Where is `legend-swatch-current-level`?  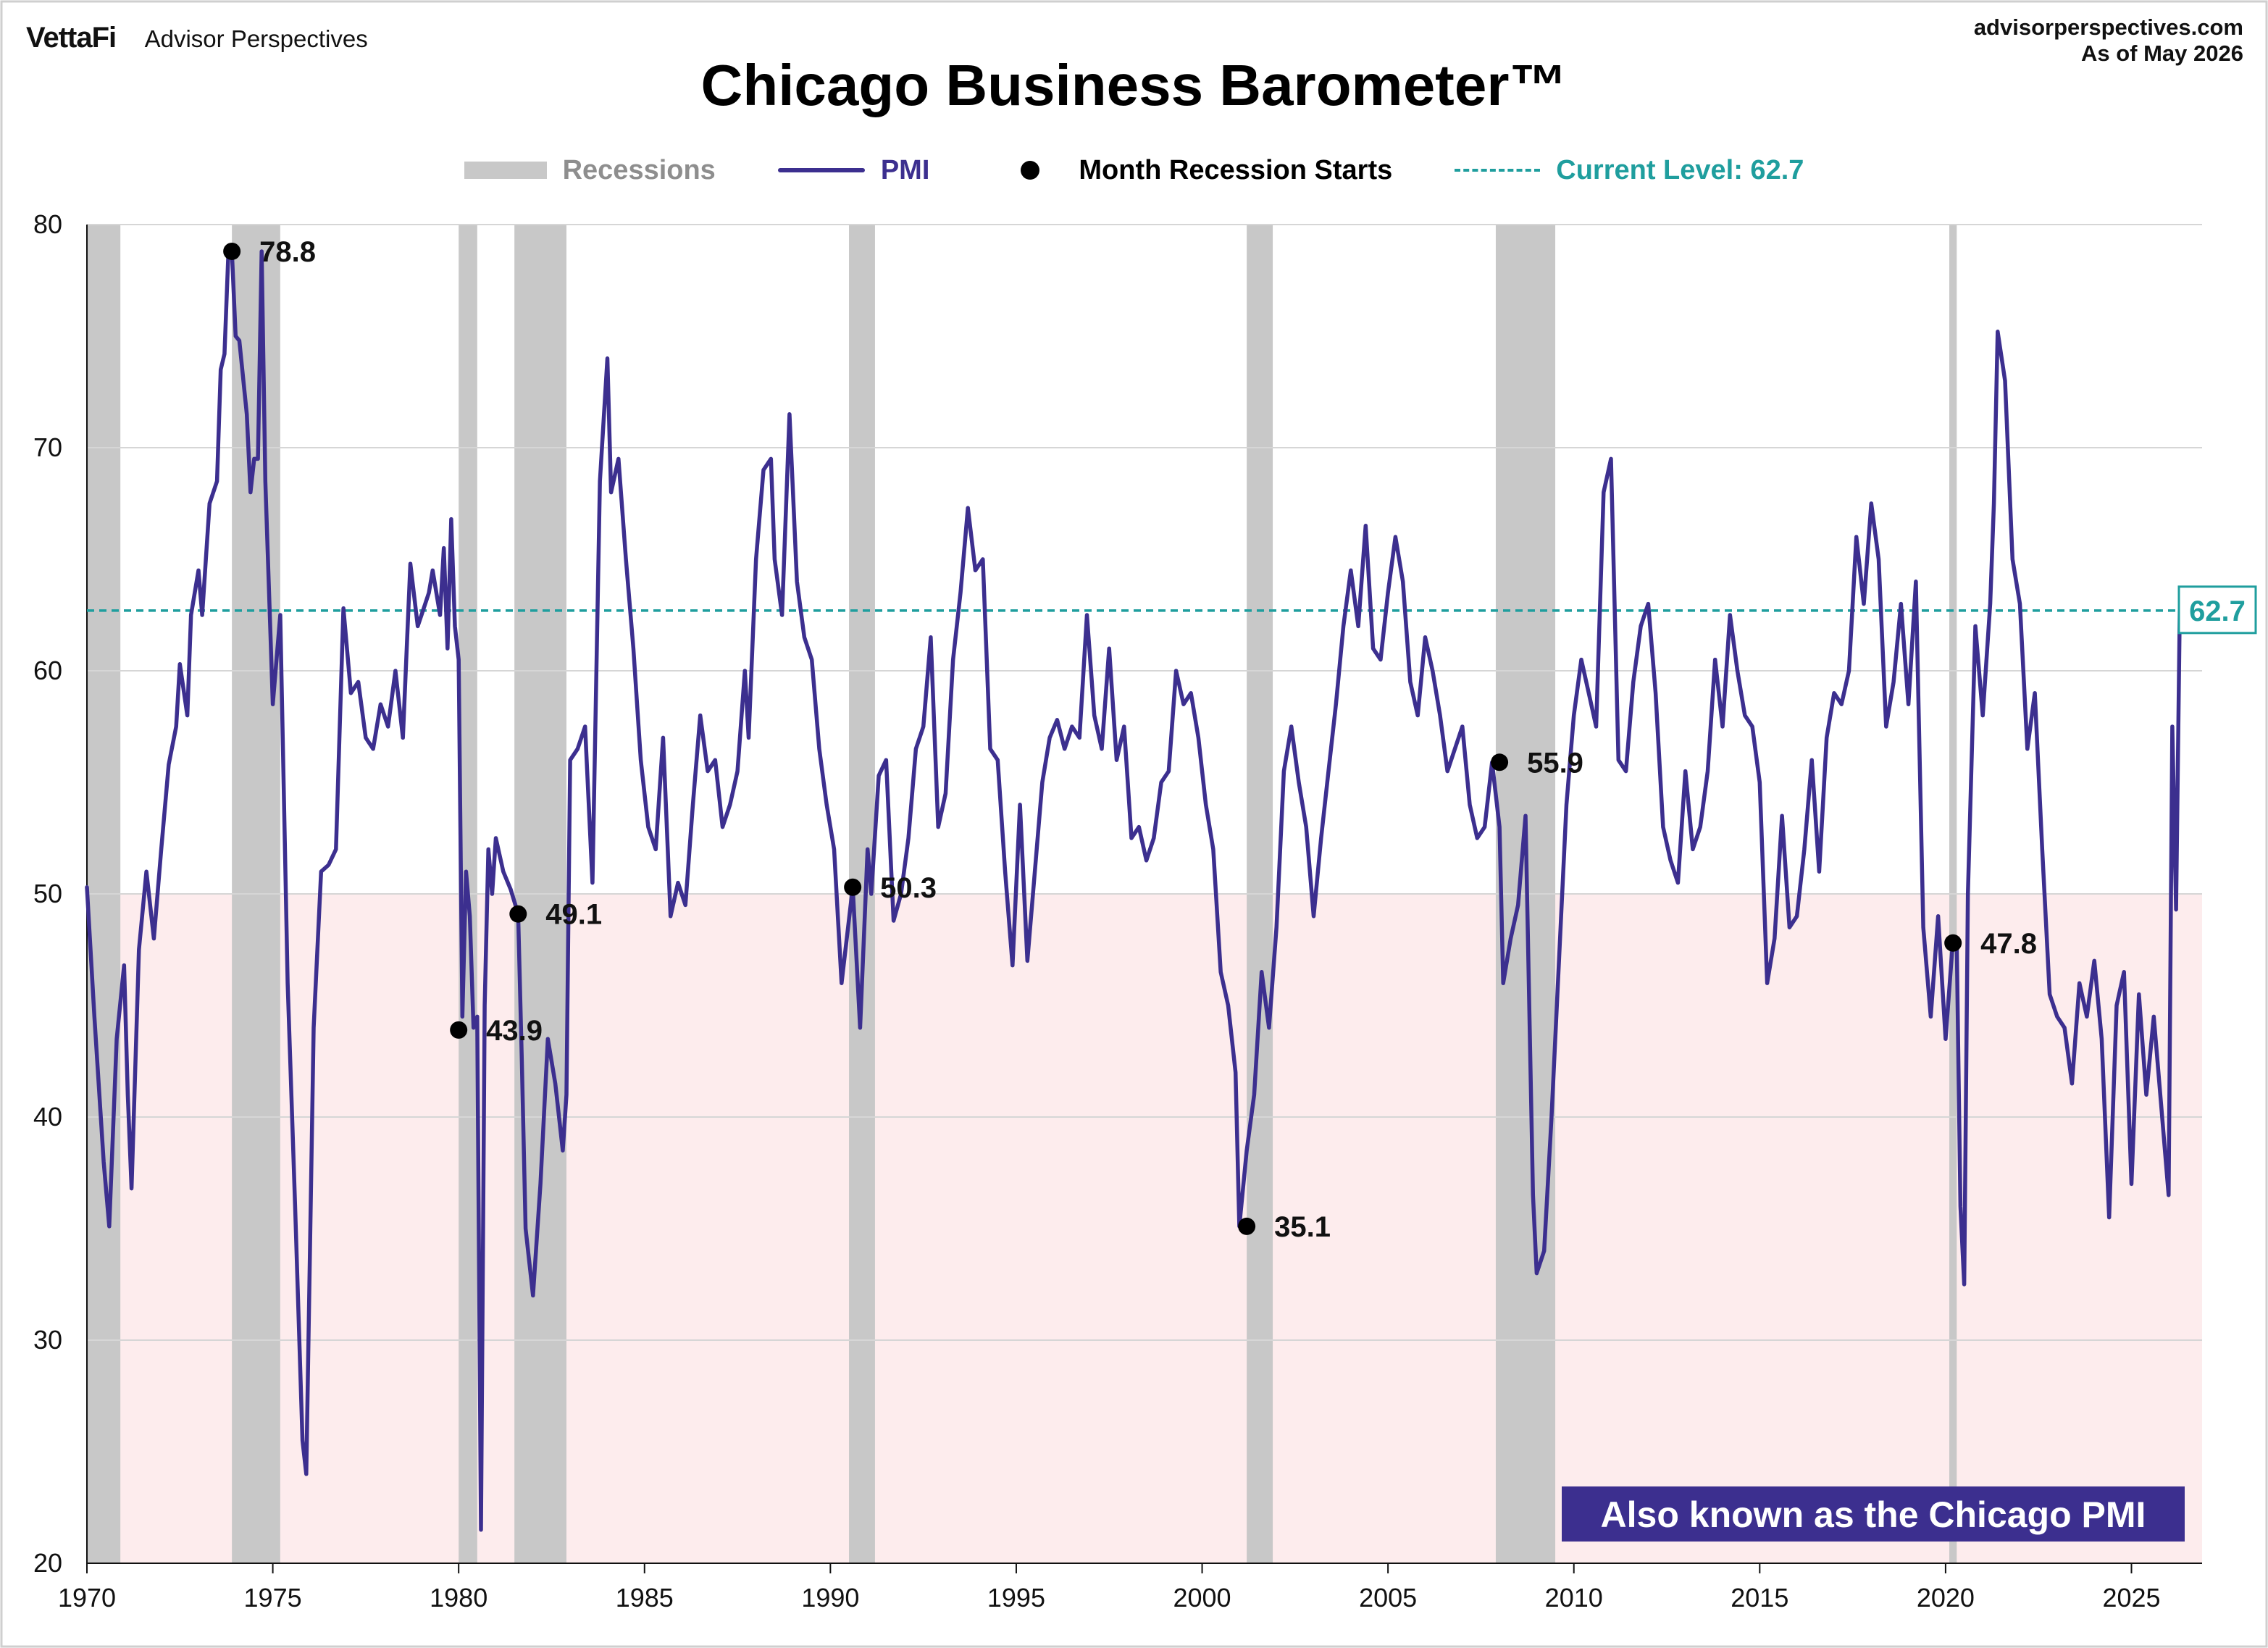
legend-swatch-current-level is located at coordinates (1498, 170).